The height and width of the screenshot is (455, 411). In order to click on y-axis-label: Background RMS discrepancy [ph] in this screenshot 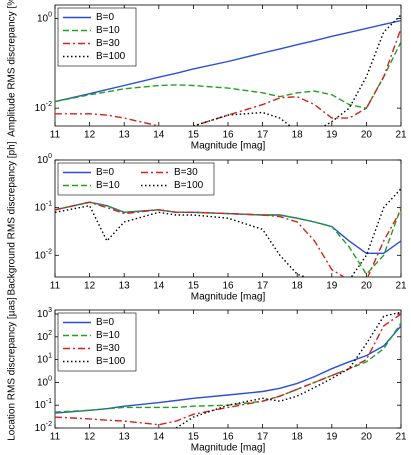, I will do `click(12, 218)`.